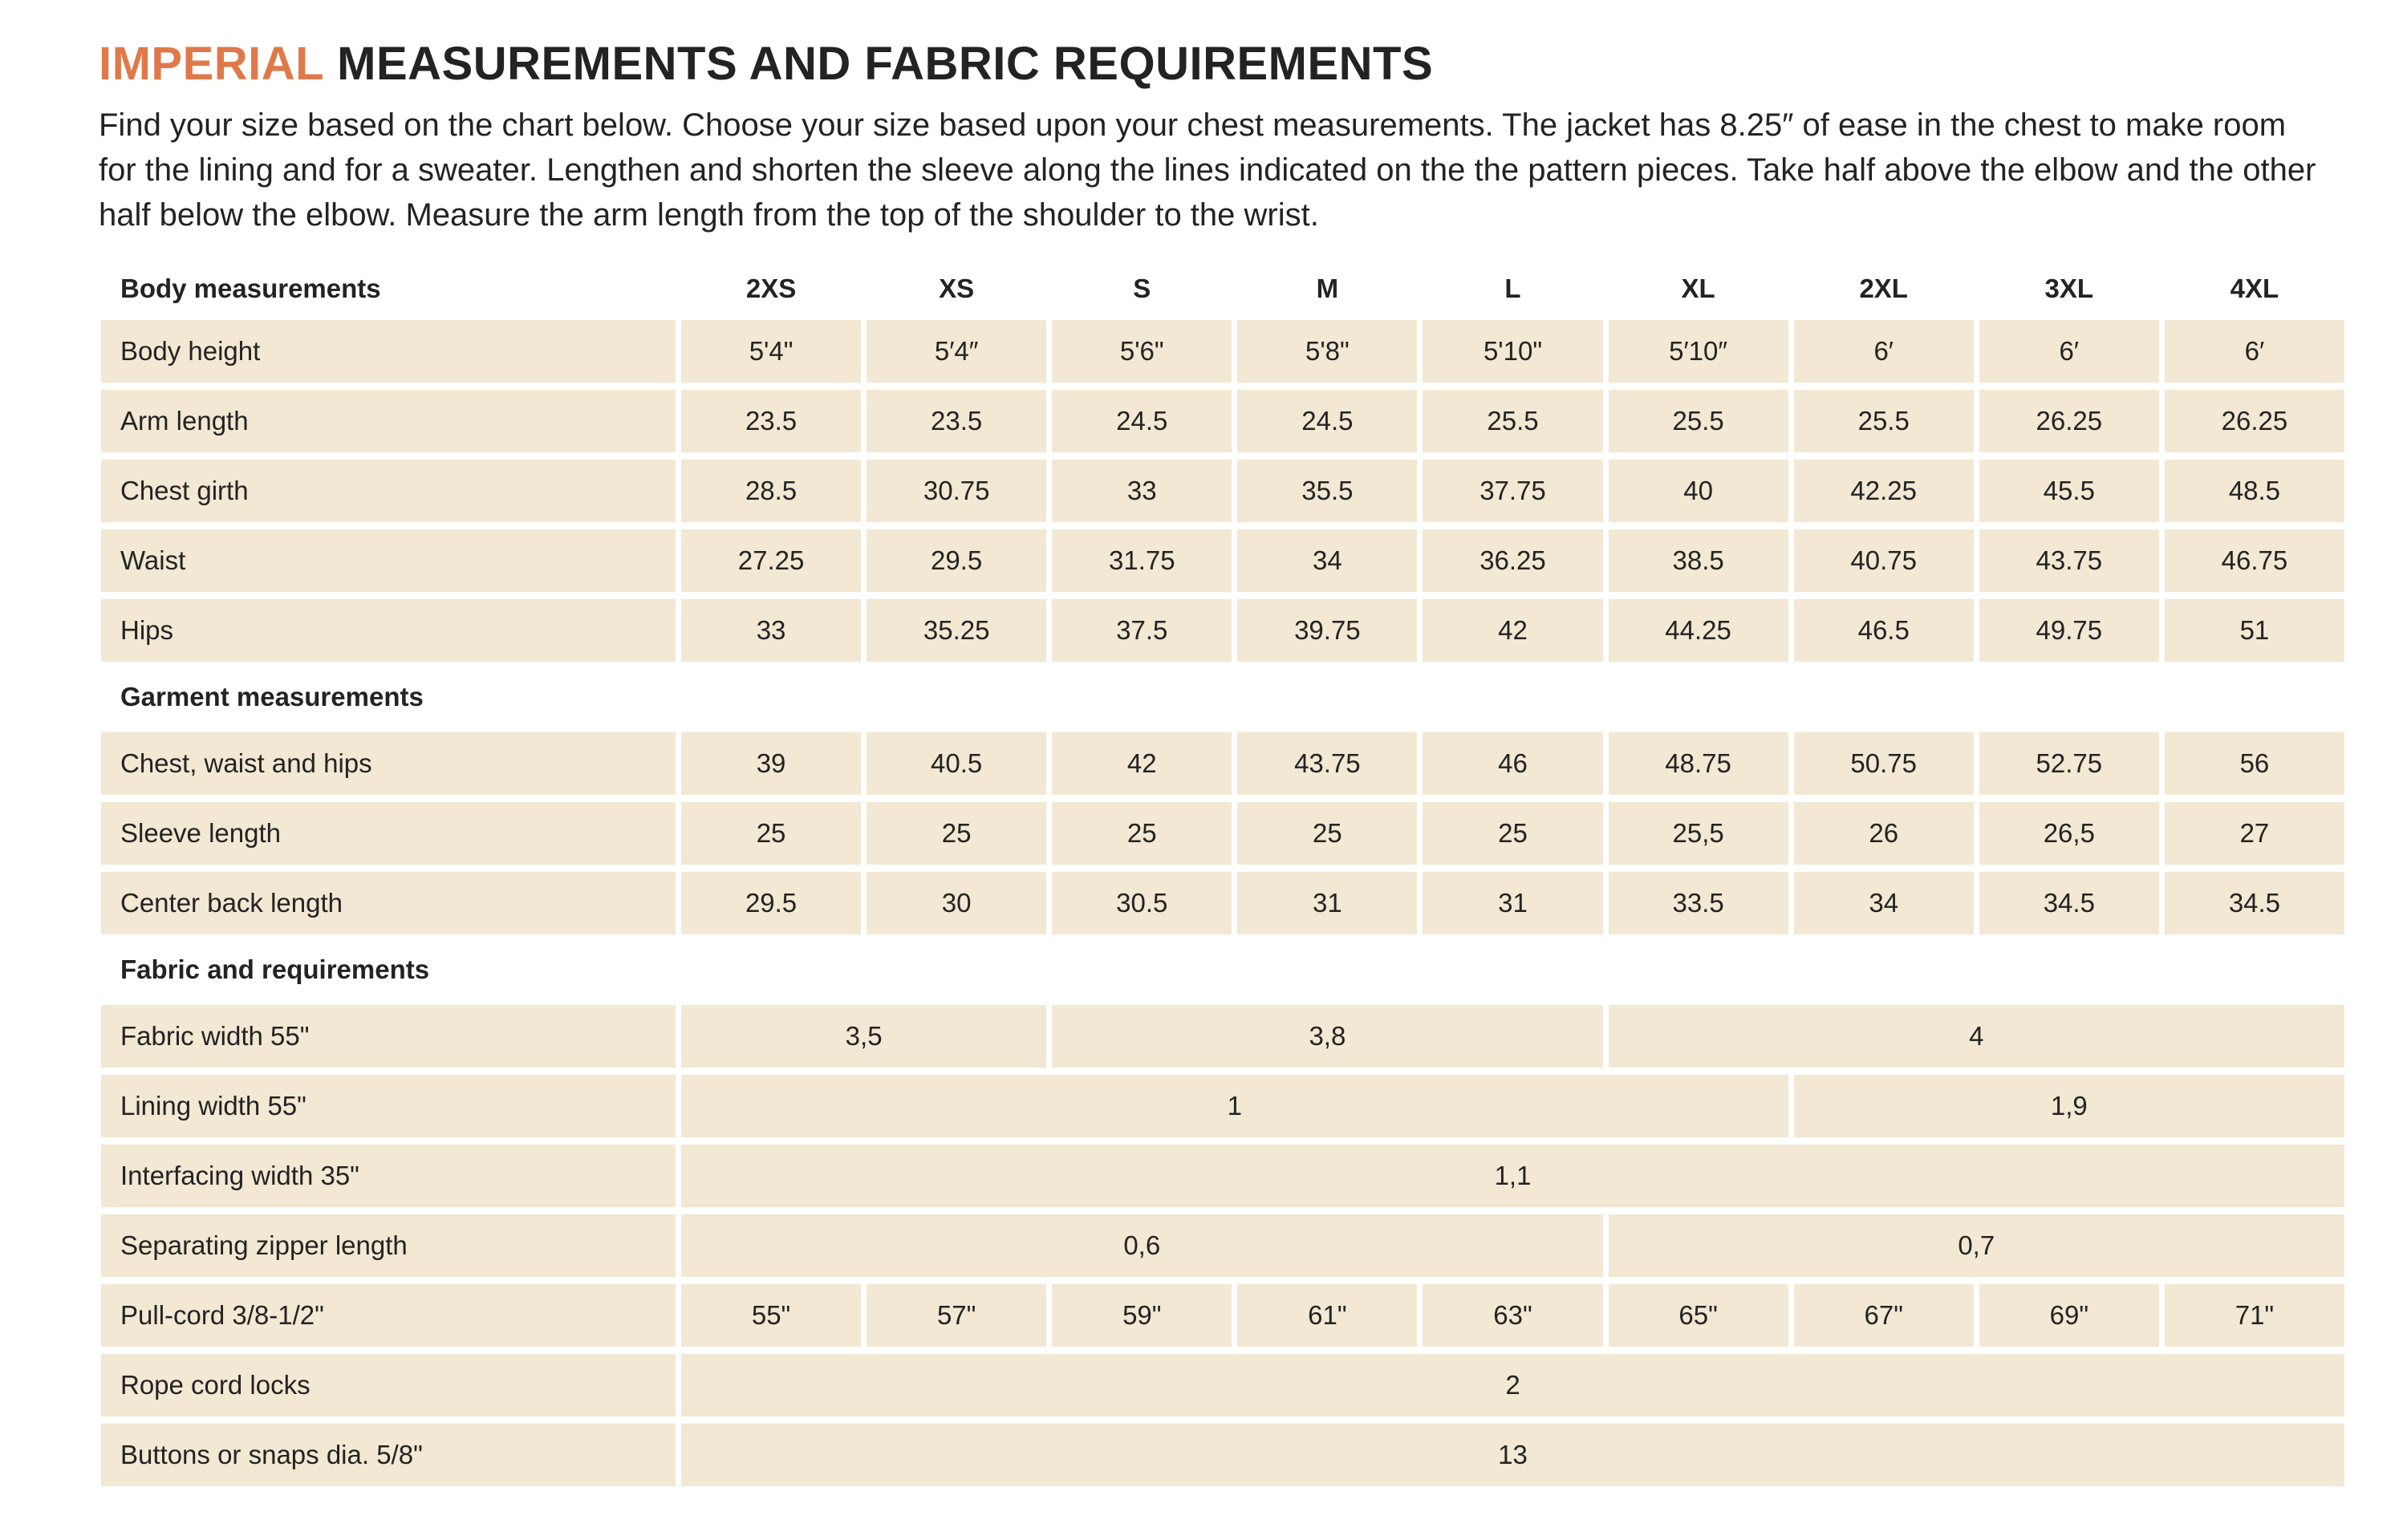  Describe the element at coordinates (1976, 1245) in the screenshot. I see `measurement-cell: 0,7` at that location.